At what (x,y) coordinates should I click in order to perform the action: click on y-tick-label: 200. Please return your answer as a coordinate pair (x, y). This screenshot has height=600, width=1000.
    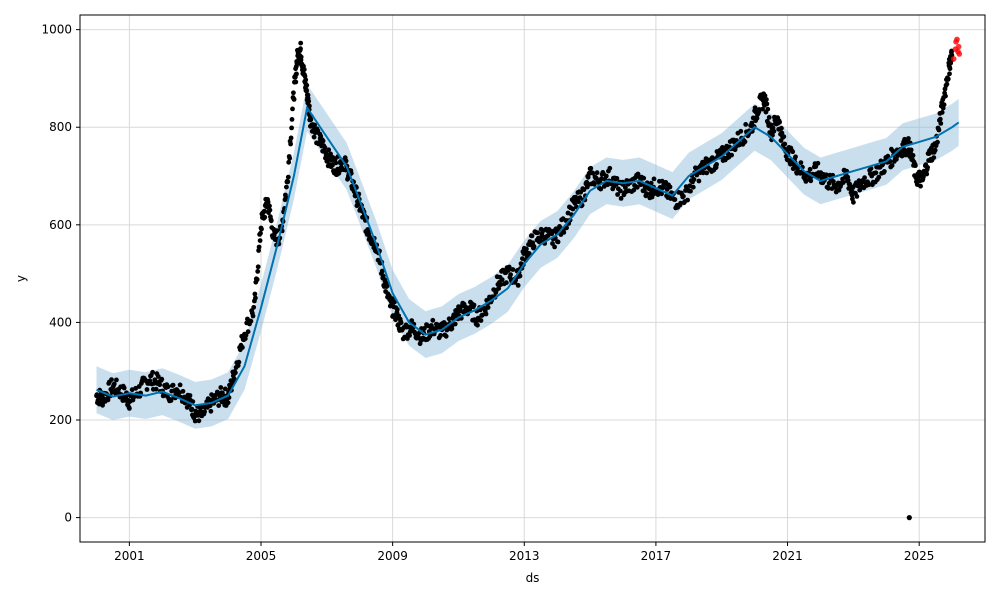
    Looking at the image, I should click on (60, 420).